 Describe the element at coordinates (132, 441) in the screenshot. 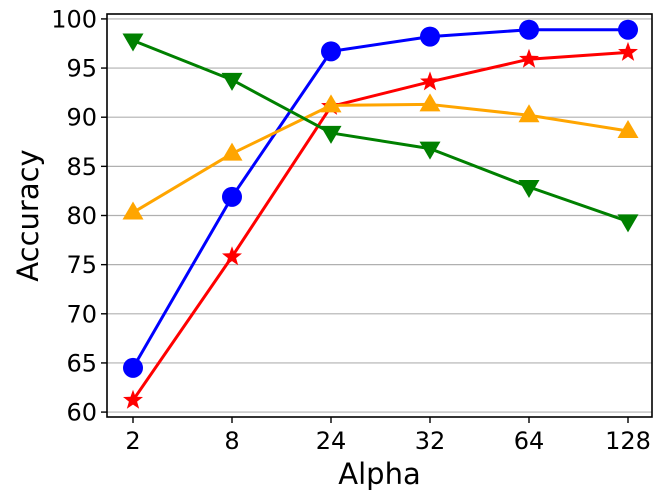

I see `x-tick-label: 2` at that location.